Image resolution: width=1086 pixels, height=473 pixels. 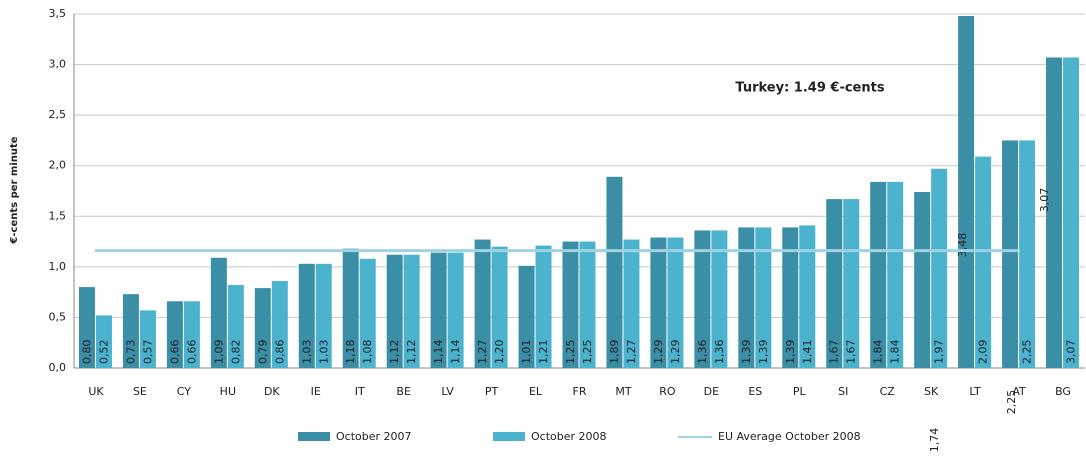 I want to click on legend-label: October 2007, so click(x=374, y=436).